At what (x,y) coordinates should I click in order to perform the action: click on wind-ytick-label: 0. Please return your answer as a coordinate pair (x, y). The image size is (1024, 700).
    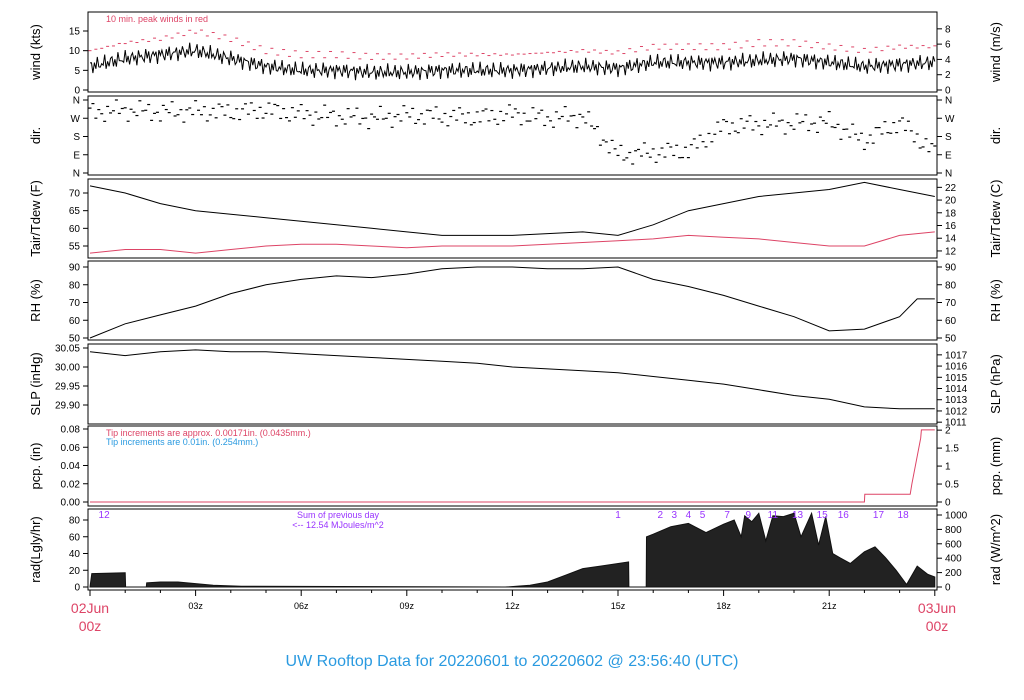
    Looking at the image, I should click on (77, 91).